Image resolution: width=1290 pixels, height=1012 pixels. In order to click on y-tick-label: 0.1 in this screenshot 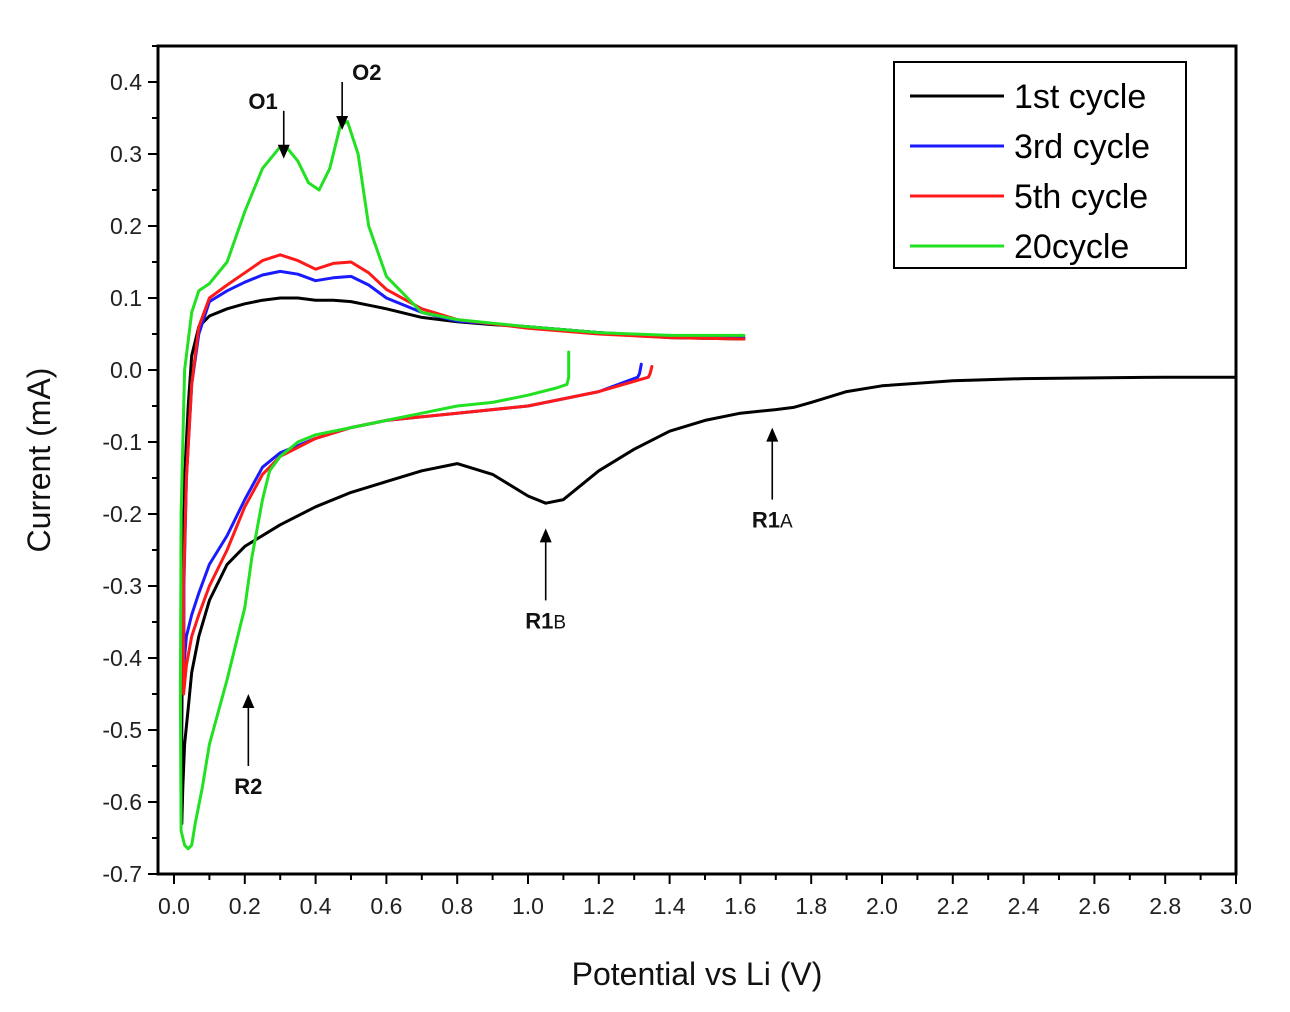, I will do `click(126, 298)`.